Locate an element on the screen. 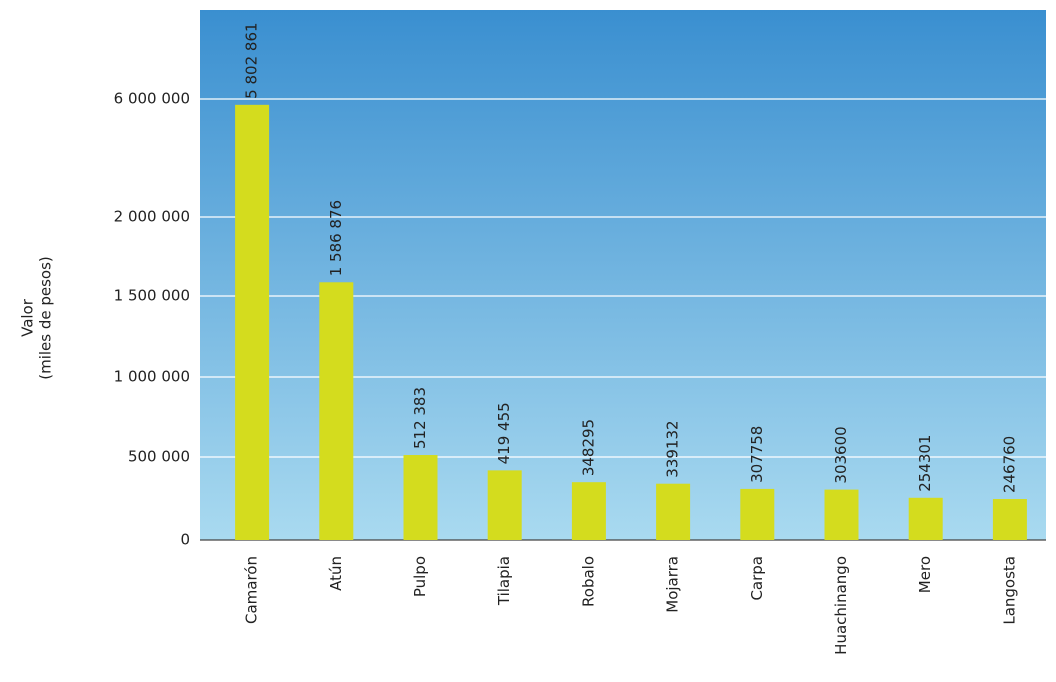 Image resolution: width=1056 pixels, height=682 pixels. y-tick-label: 2 000 000 is located at coordinates (152, 217).